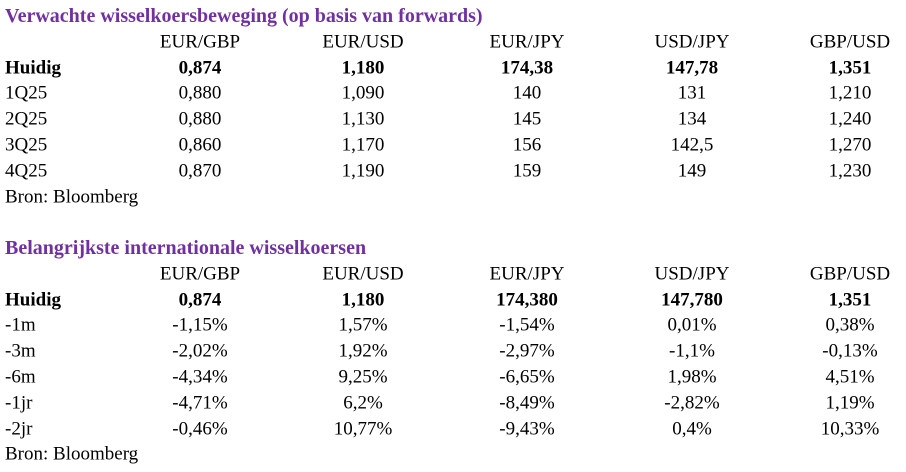  What do you see at coordinates (850, 403) in the screenshot?
I see `table-cell: 1,19%` at bounding box center [850, 403].